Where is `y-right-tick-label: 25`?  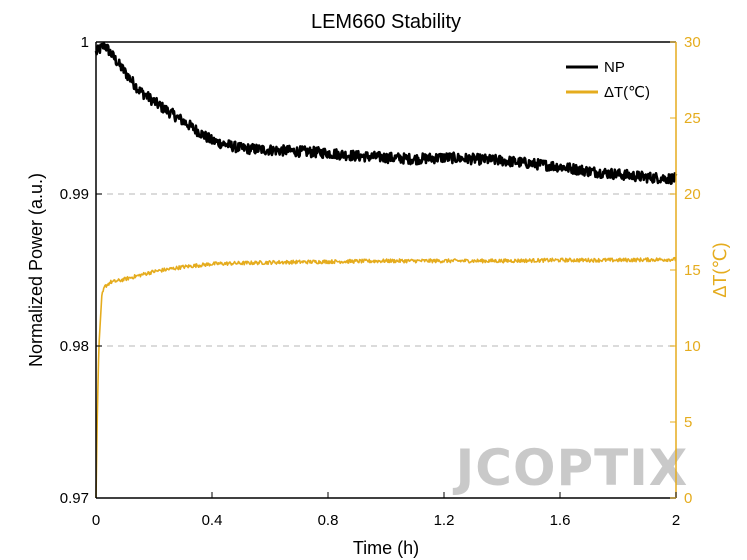
y-right-tick-label: 25 is located at coordinates (692, 118).